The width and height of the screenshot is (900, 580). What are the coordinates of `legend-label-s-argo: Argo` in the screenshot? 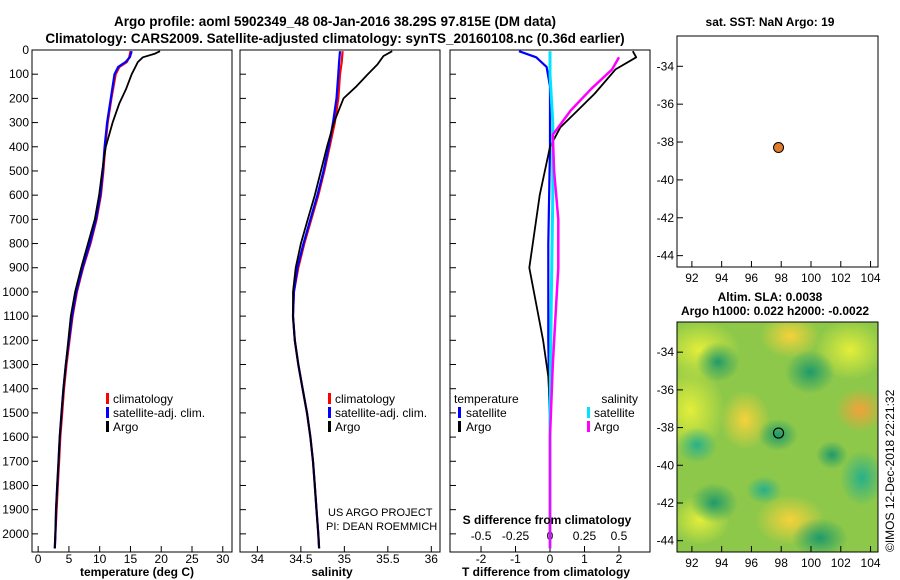 It's located at (607, 427).